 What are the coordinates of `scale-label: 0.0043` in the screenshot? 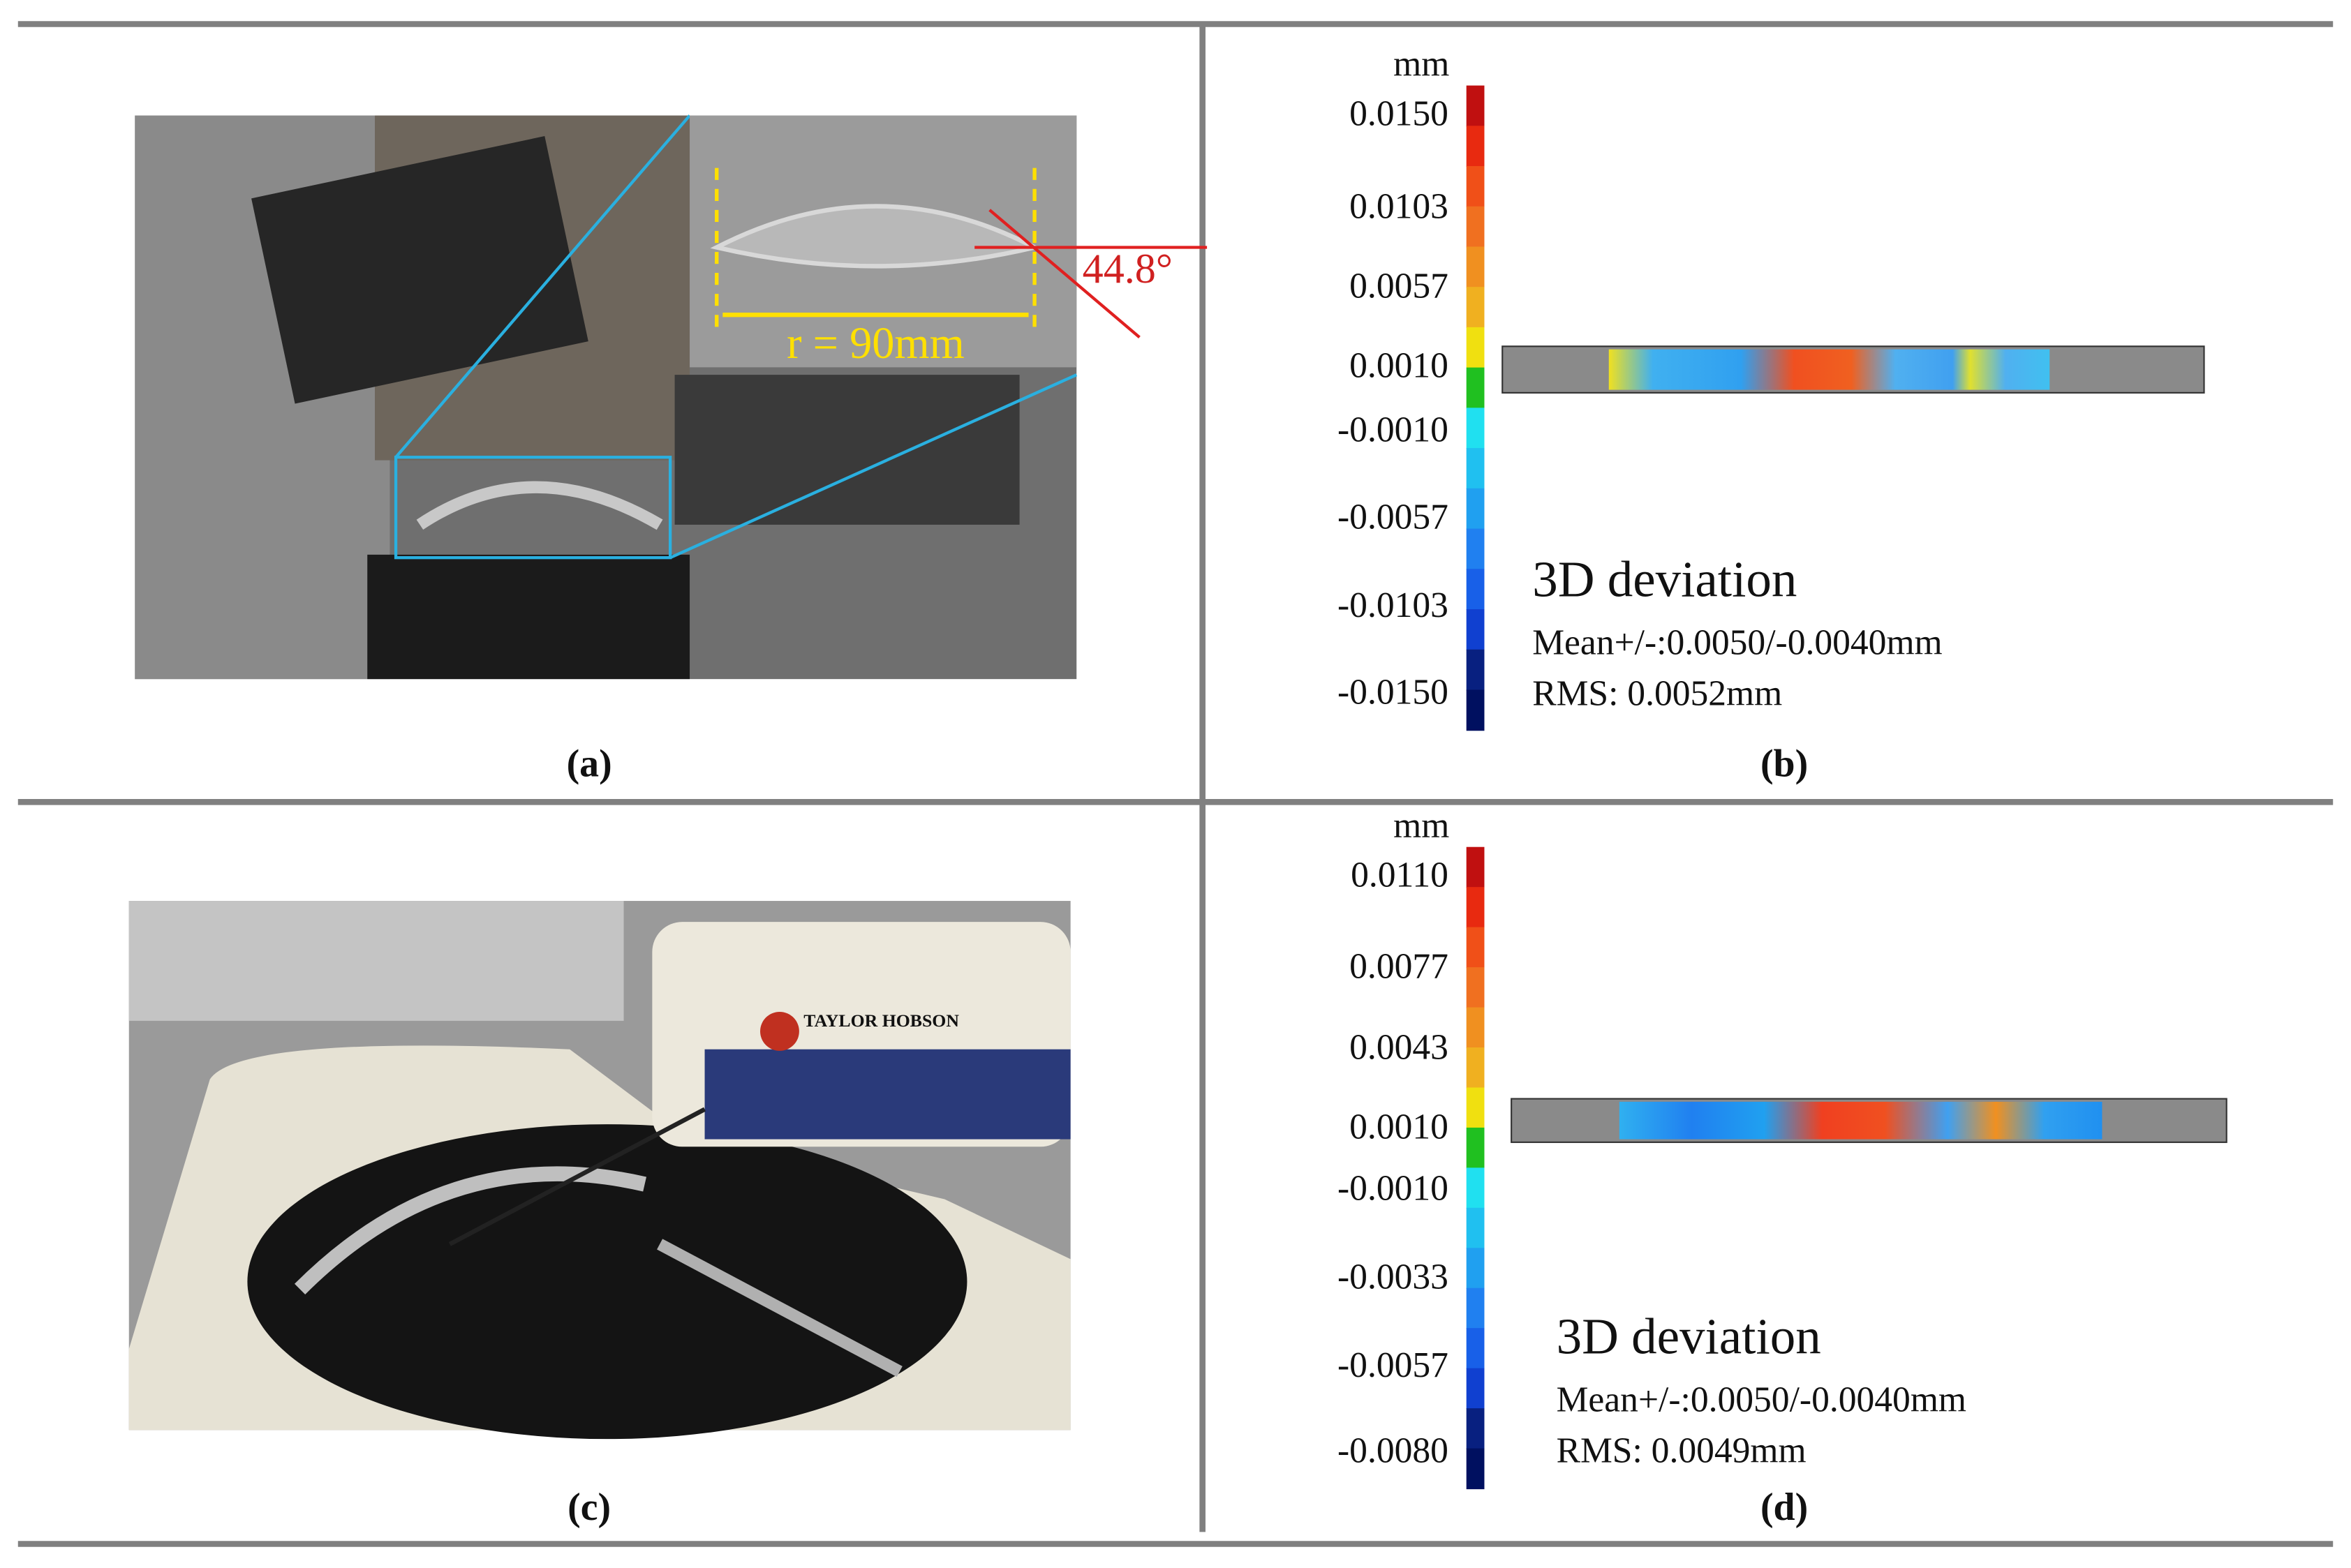 It's located at (1398, 1048).